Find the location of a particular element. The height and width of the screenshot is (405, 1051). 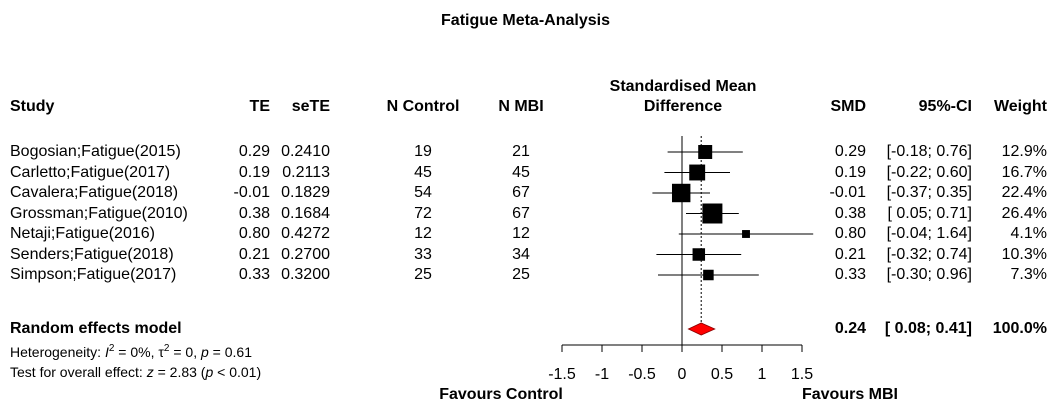

study-ci: [-0.18; 0.76] is located at coordinates (929, 151).